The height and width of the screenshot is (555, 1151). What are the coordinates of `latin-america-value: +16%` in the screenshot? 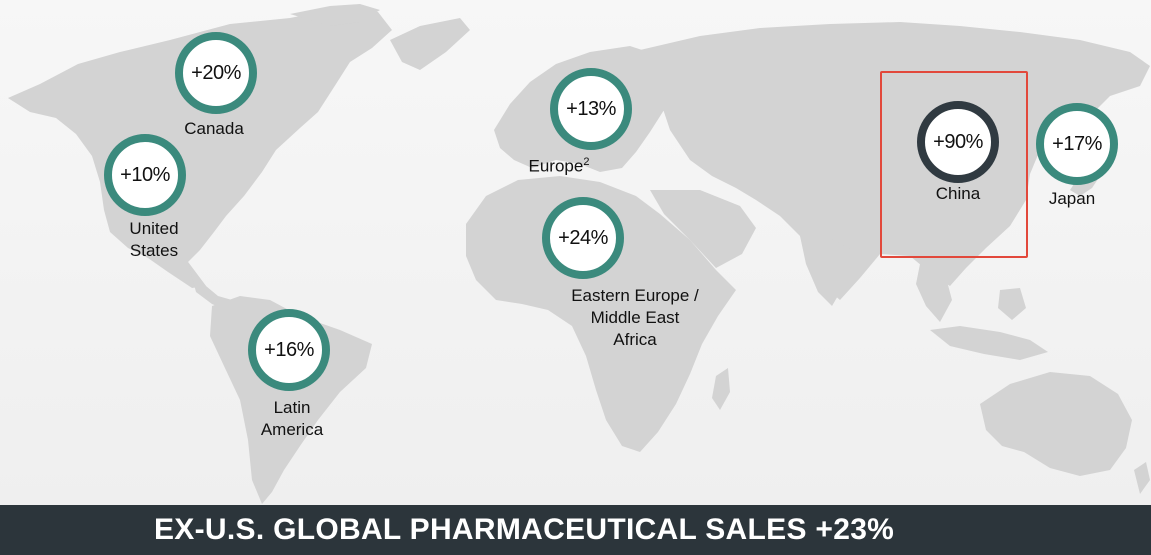 It's located at (289, 349).